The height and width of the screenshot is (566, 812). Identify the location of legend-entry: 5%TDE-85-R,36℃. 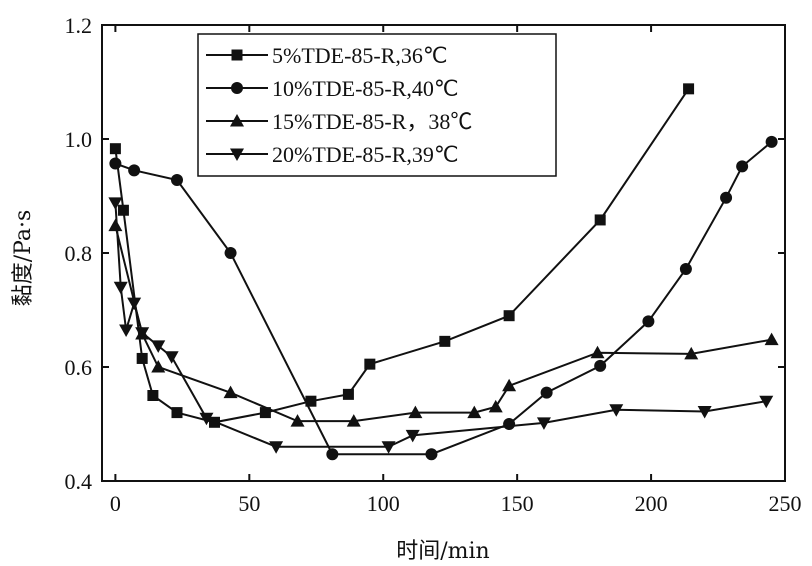
(327, 55).